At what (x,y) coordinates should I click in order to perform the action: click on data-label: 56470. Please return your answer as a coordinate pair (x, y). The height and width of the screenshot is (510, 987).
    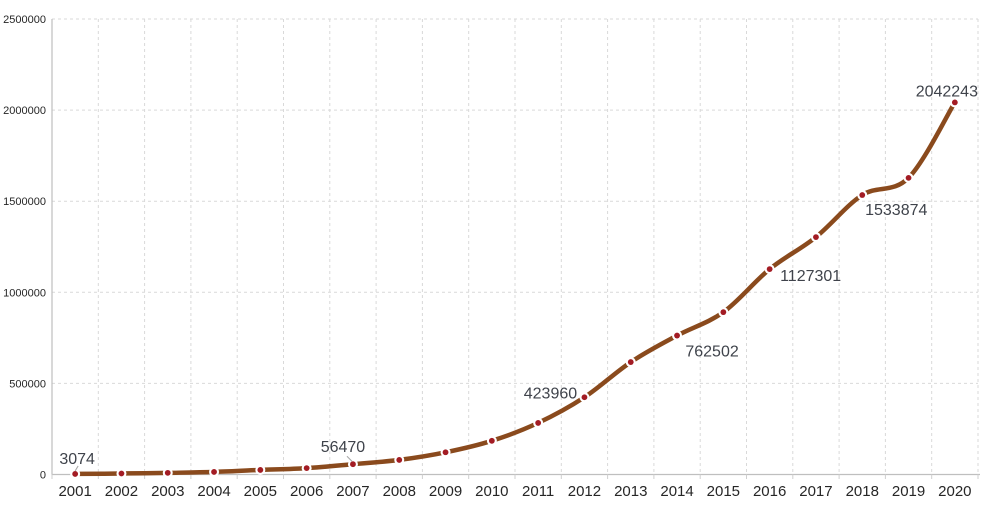
    Looking at the image, I should click on (343, 447).